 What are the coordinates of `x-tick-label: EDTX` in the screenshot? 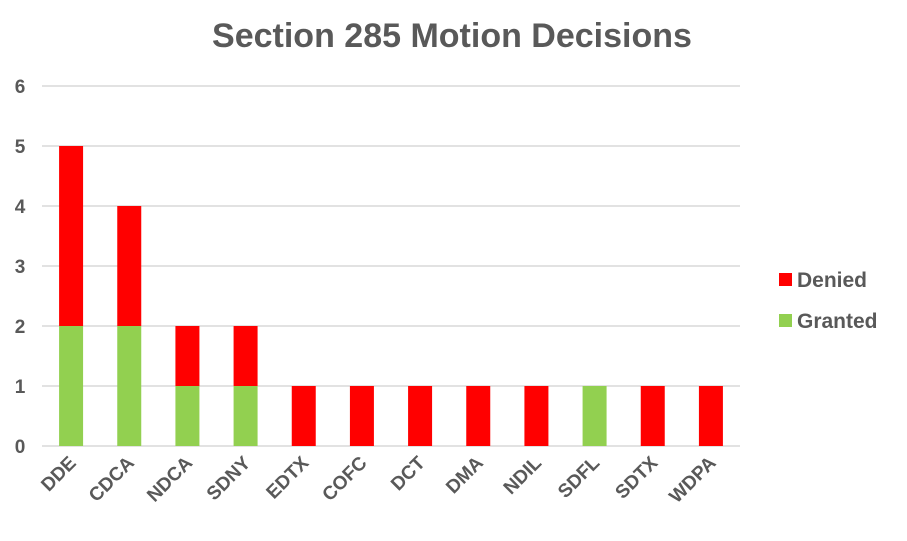 It's located at (288, 477).